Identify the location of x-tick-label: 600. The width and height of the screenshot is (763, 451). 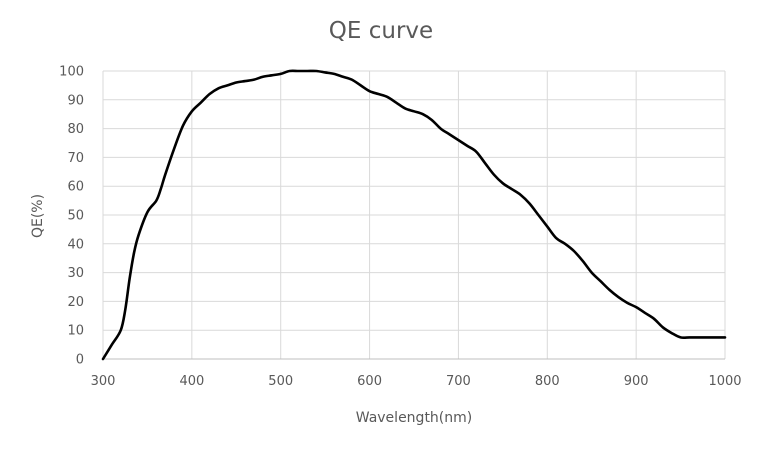
(369, 381).